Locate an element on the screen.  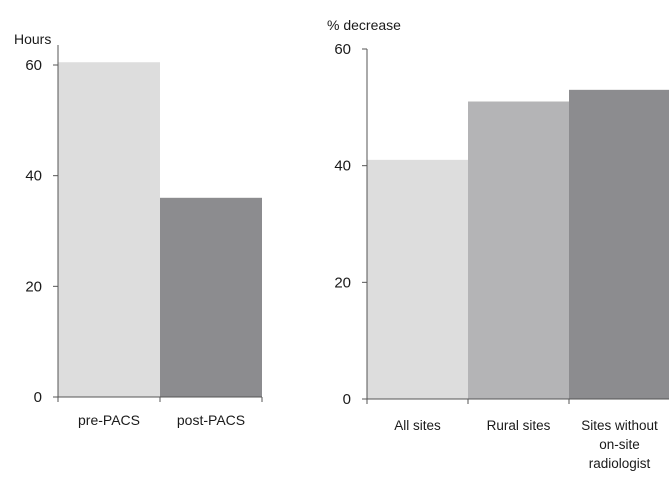
hours-x-tick-label: post-PACS is located at coordinates (211, 420).